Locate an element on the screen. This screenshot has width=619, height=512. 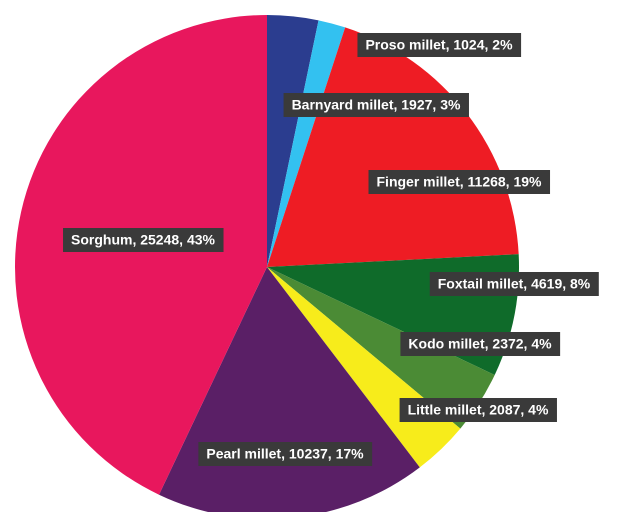
data-label: Little millet, 2087, 4% is located at coordinates (478, 410).